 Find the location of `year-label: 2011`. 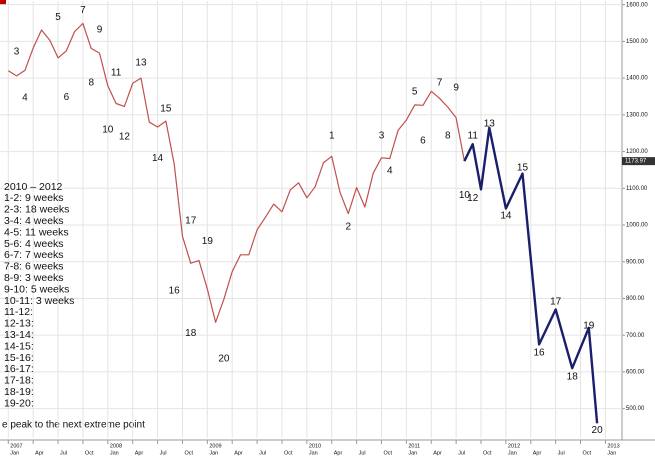

year-label: 2011 is located at coordinates (414, 446).